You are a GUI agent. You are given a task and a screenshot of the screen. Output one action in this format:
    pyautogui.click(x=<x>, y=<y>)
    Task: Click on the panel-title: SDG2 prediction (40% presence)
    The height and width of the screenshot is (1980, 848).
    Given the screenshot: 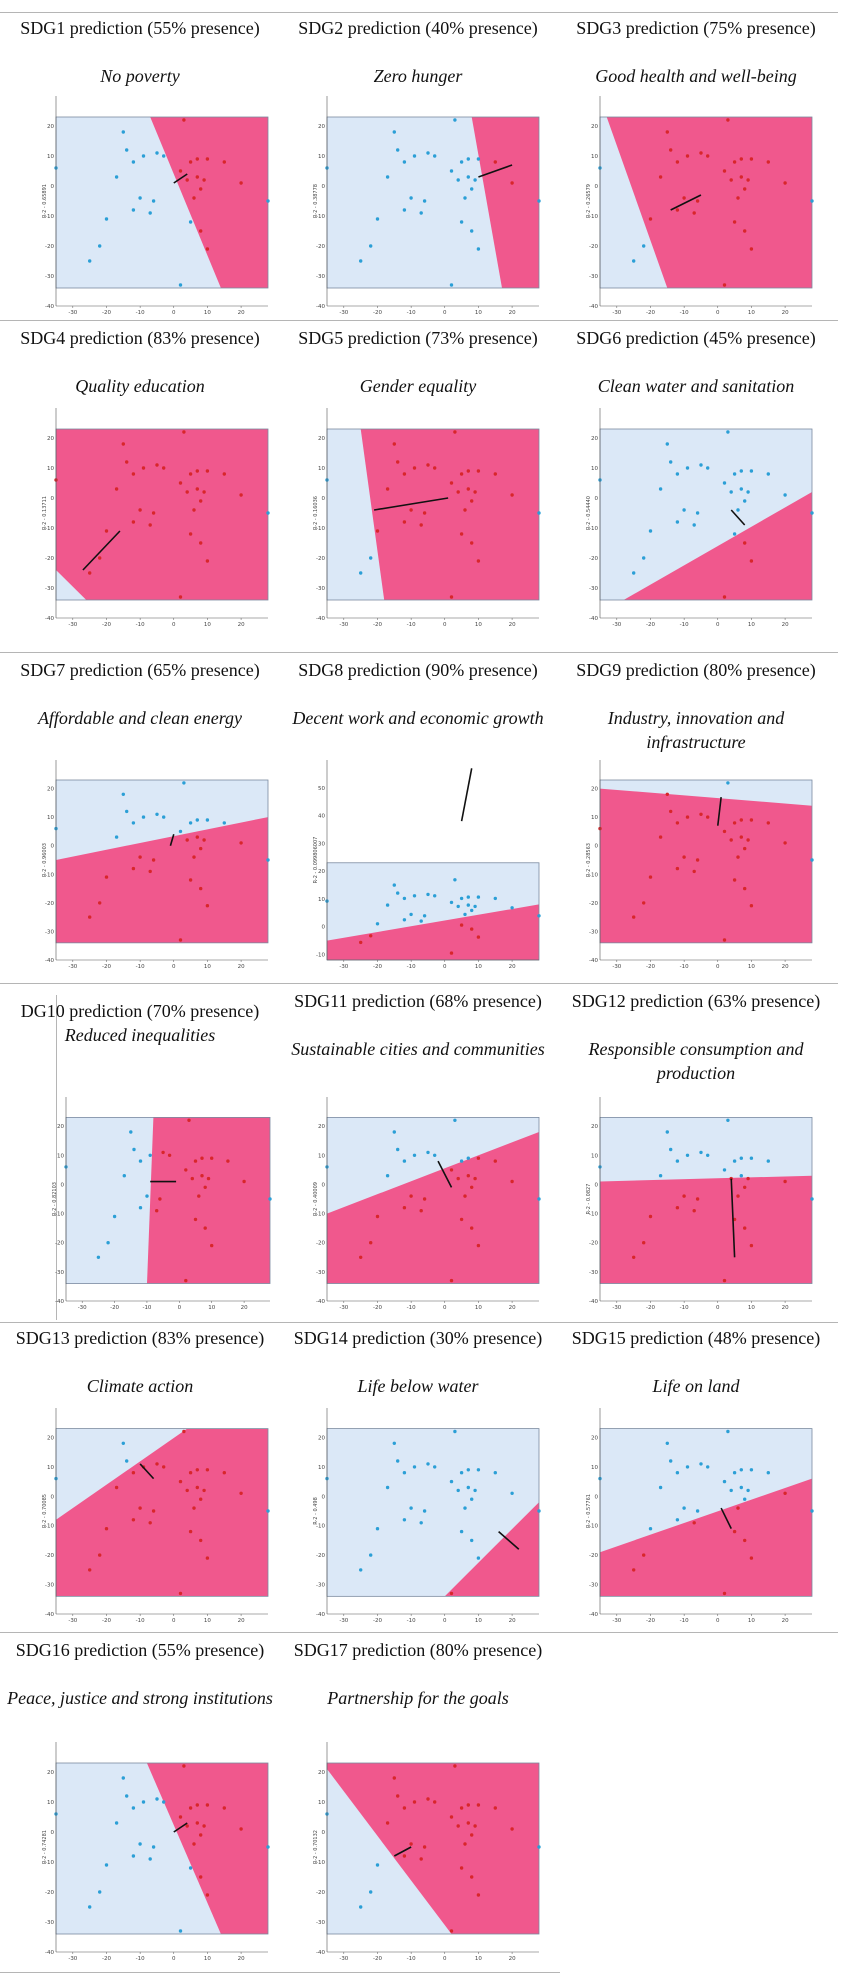 What is the action you would take?
    pyautogui.click(x=418, y=28)
    